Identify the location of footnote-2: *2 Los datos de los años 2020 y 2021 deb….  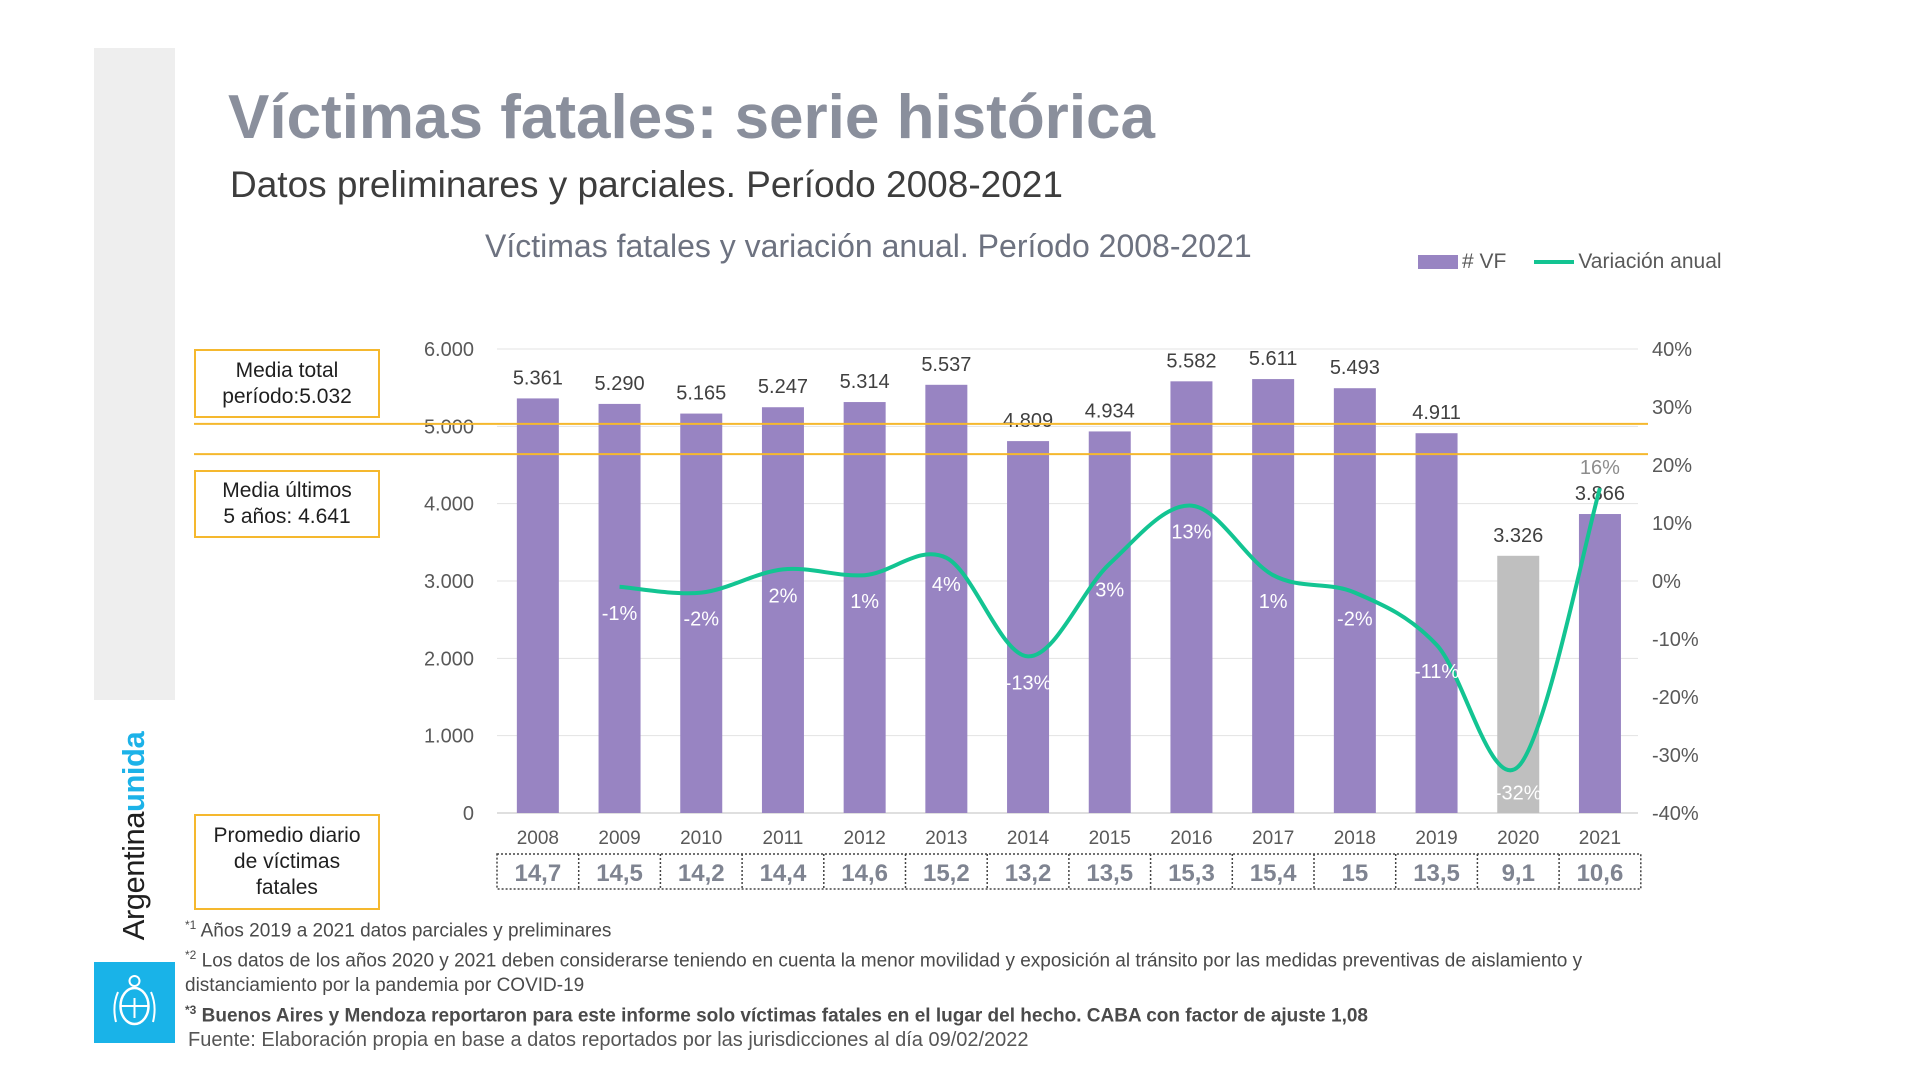
(884, 972).